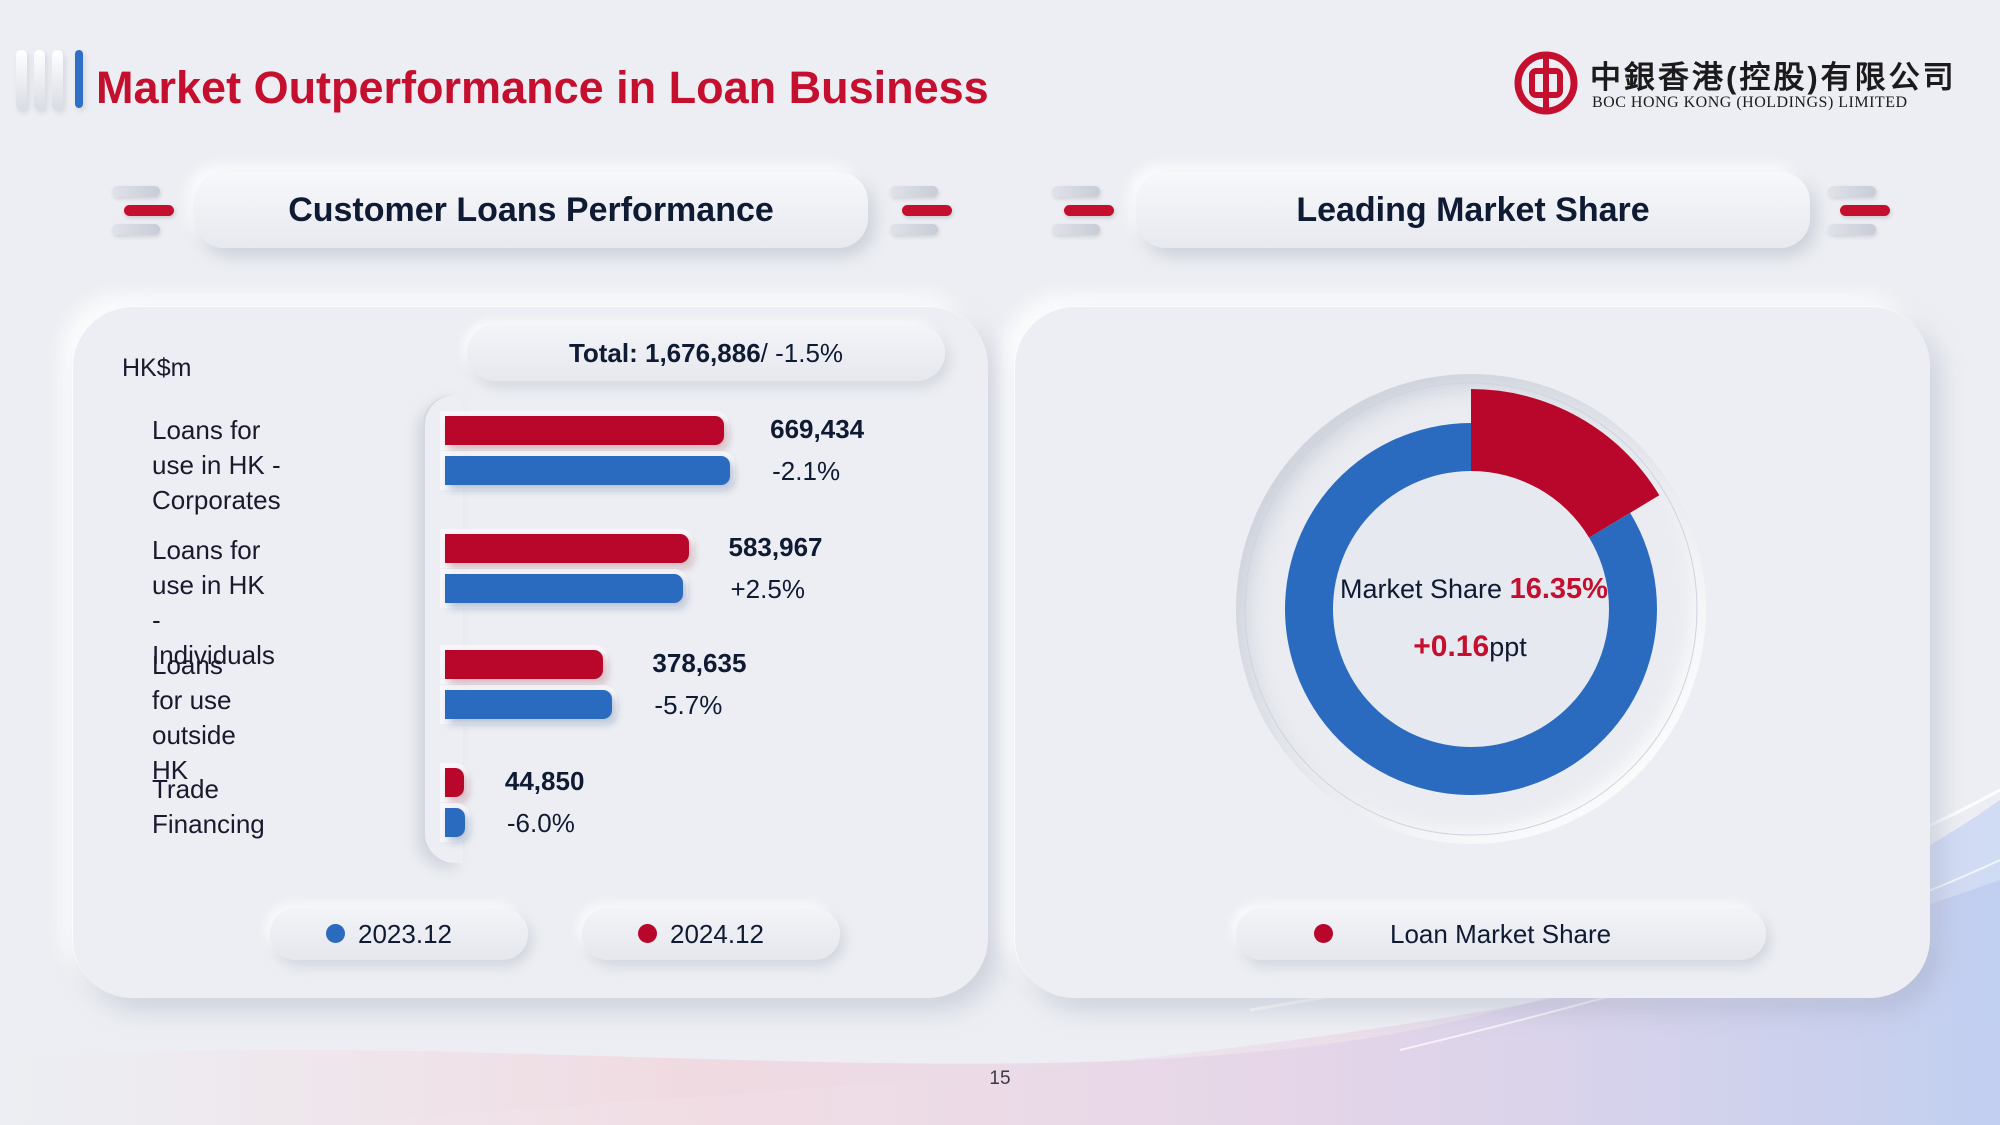 The width and height of the screenshot is (2000, 1125). Describe the element at coordinates (157, 368) in the screenshot. I see `unit-label: HK$m` at that location.